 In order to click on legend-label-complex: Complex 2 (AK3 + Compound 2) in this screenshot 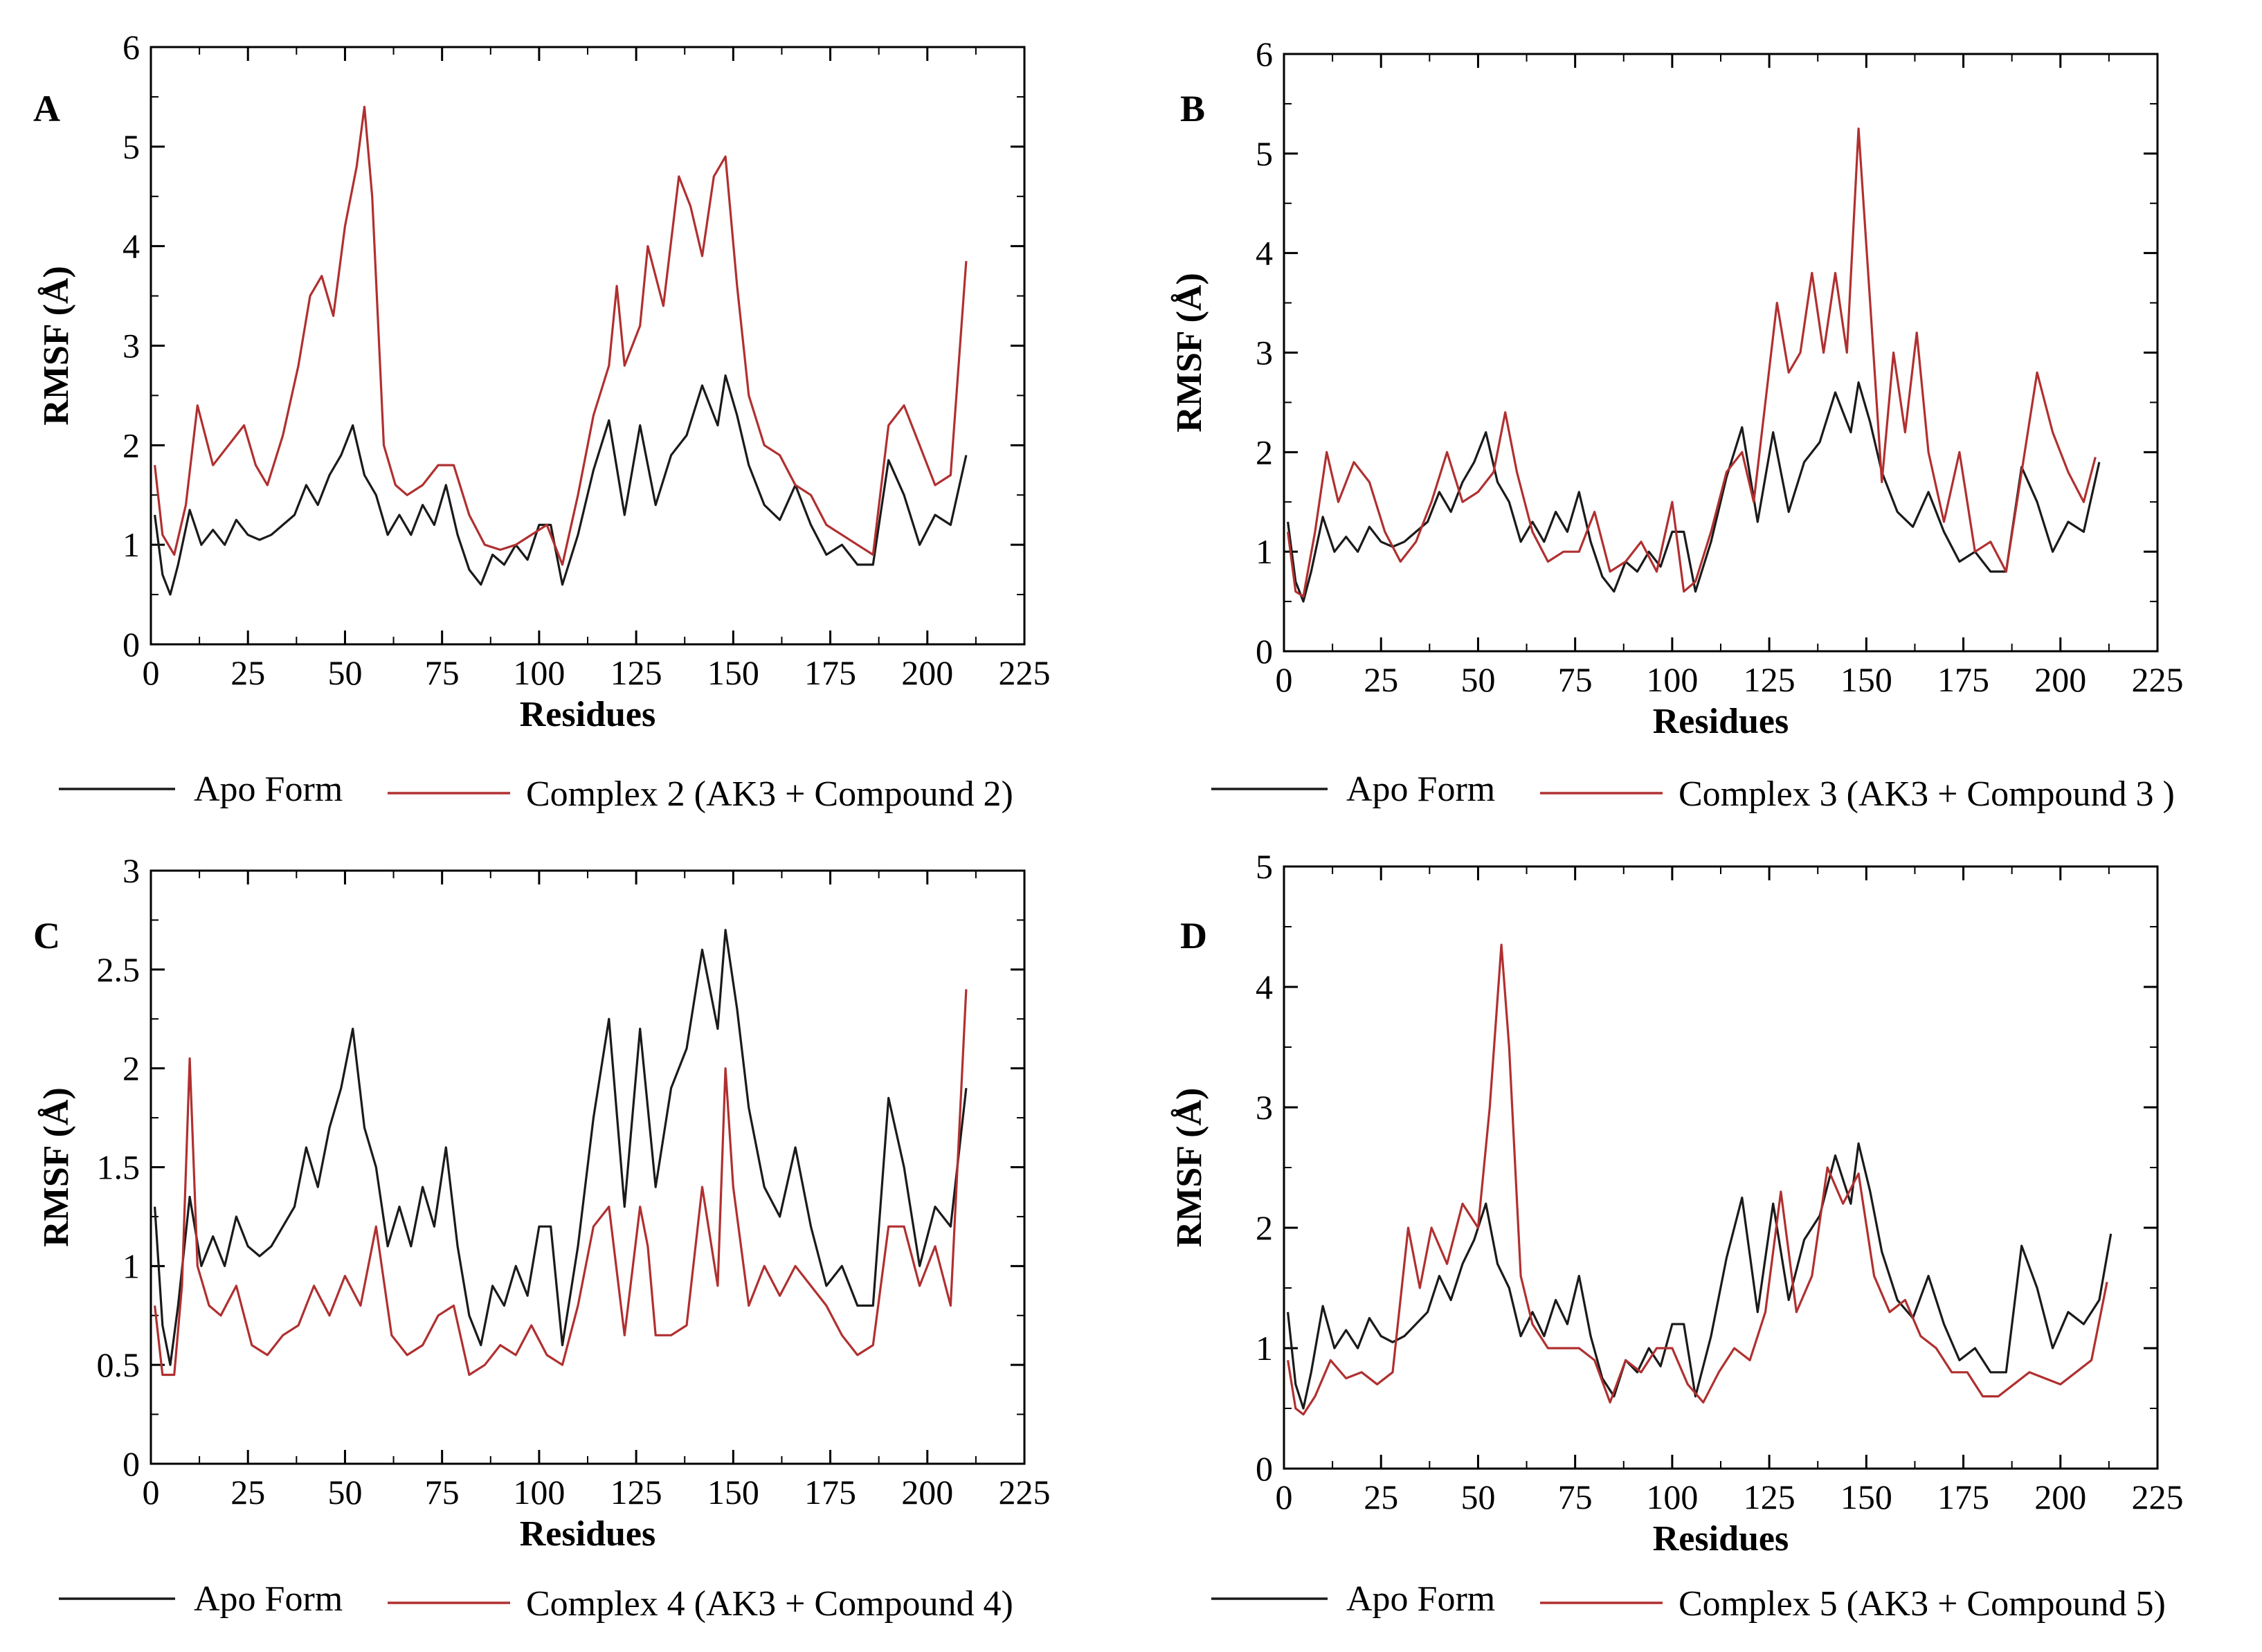, I will do `click(769, 794)`.